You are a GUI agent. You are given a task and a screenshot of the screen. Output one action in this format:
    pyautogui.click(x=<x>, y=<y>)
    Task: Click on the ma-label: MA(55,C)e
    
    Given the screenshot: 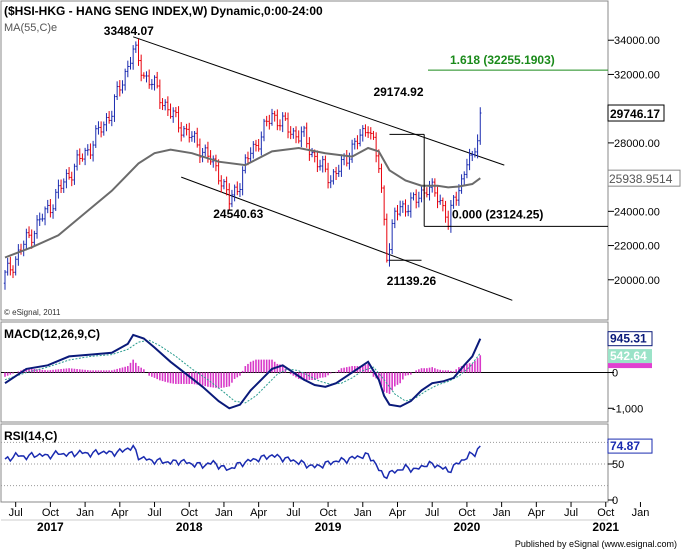 What is the action you would take?
    pyautogui.click(x=30, y=28)
    